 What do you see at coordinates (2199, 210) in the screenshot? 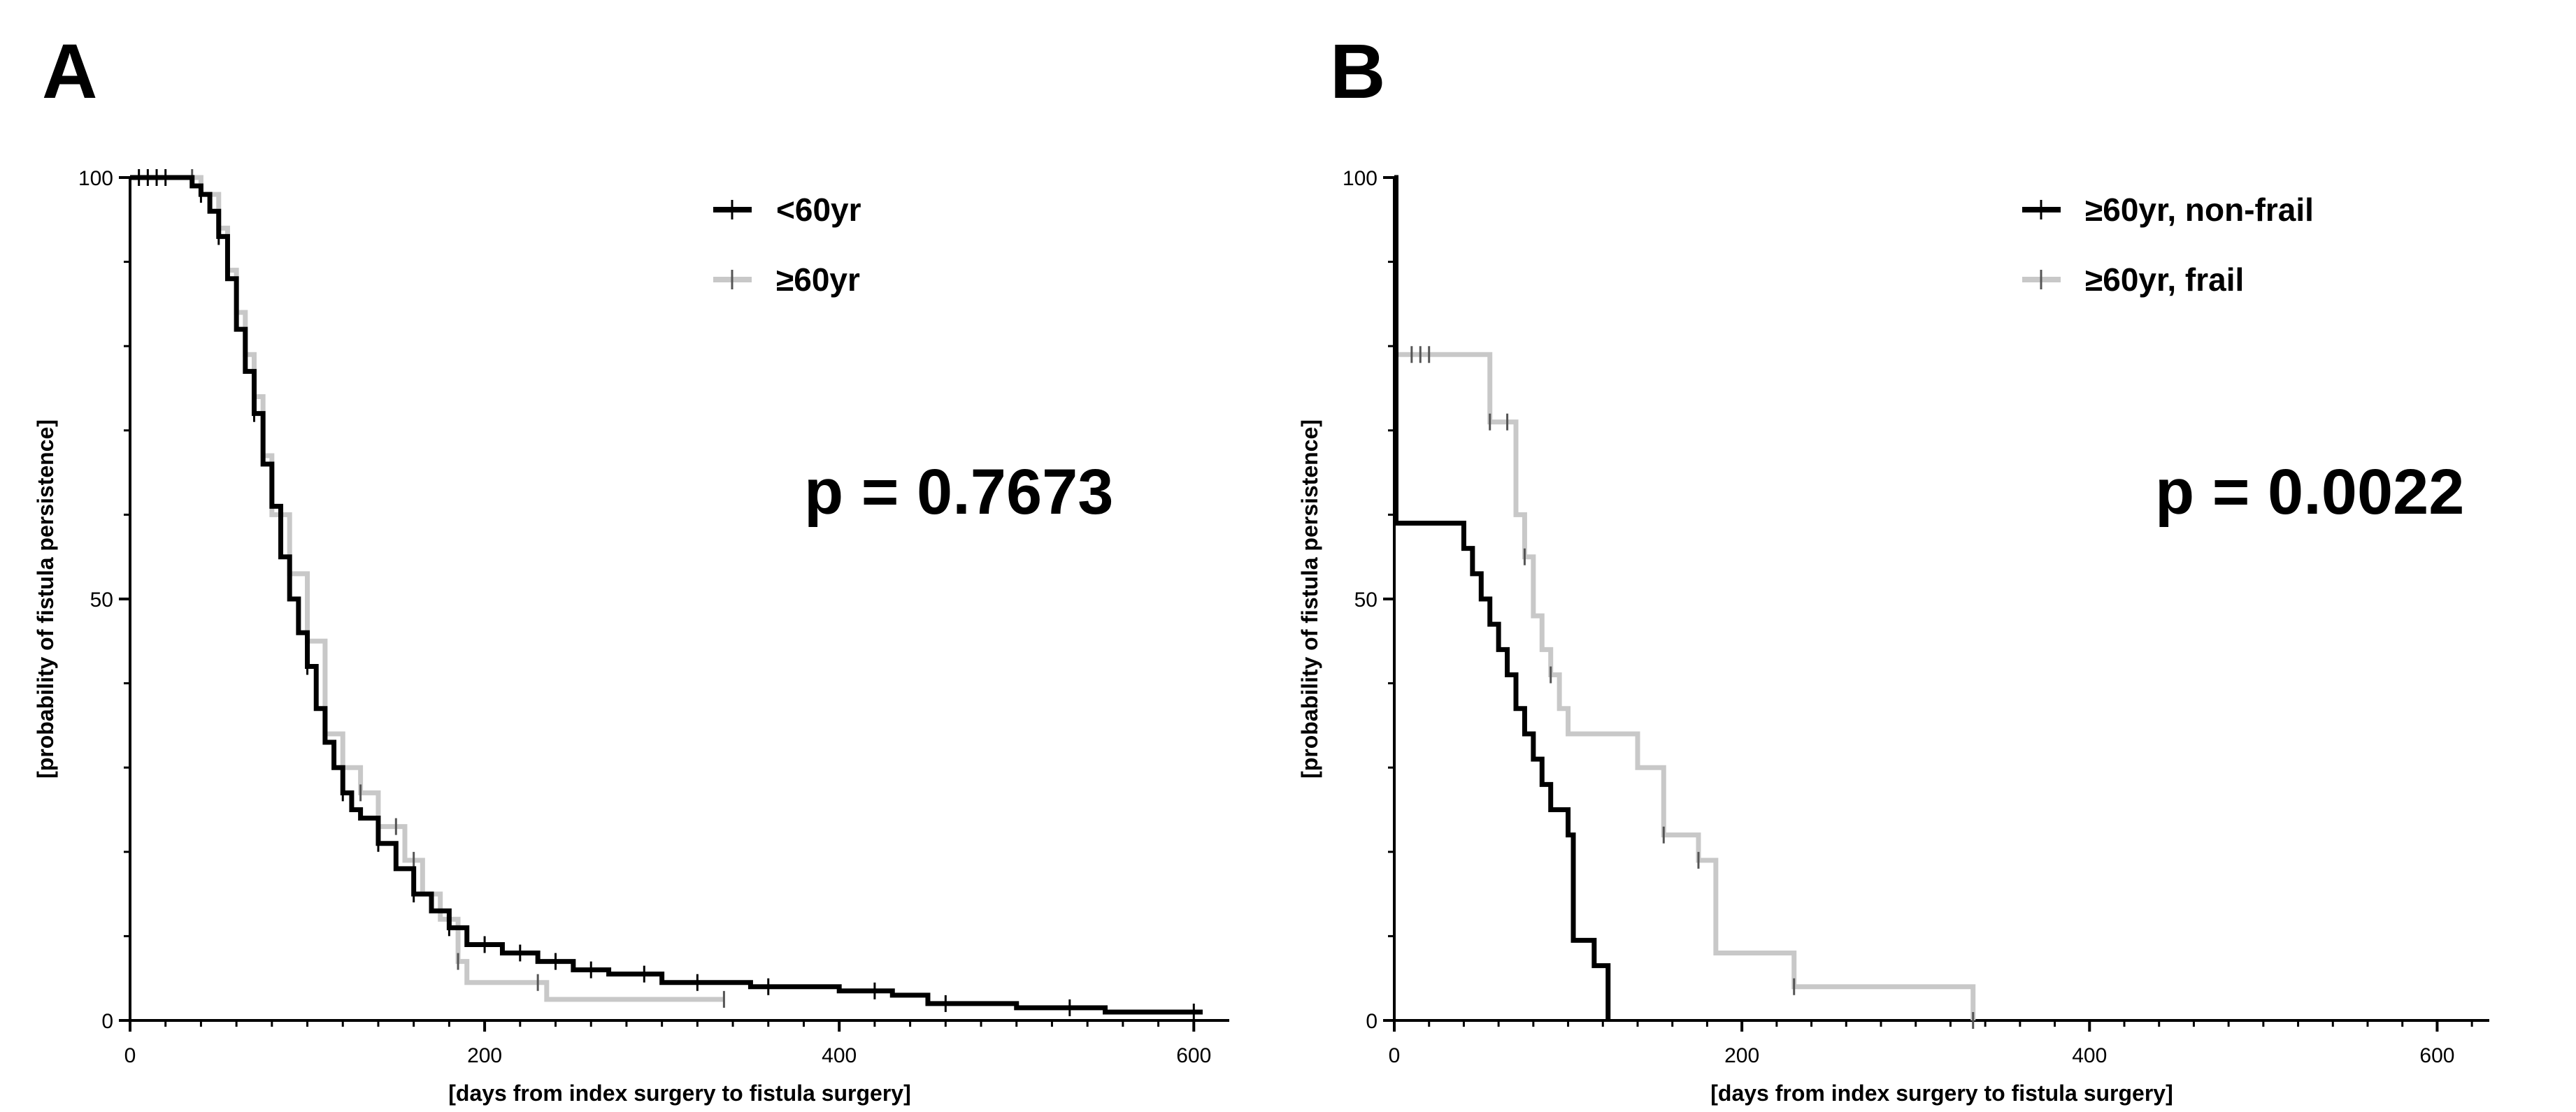
I see `legend-label: ≥60yr, non-frail` at bounding box center [2199, 210].